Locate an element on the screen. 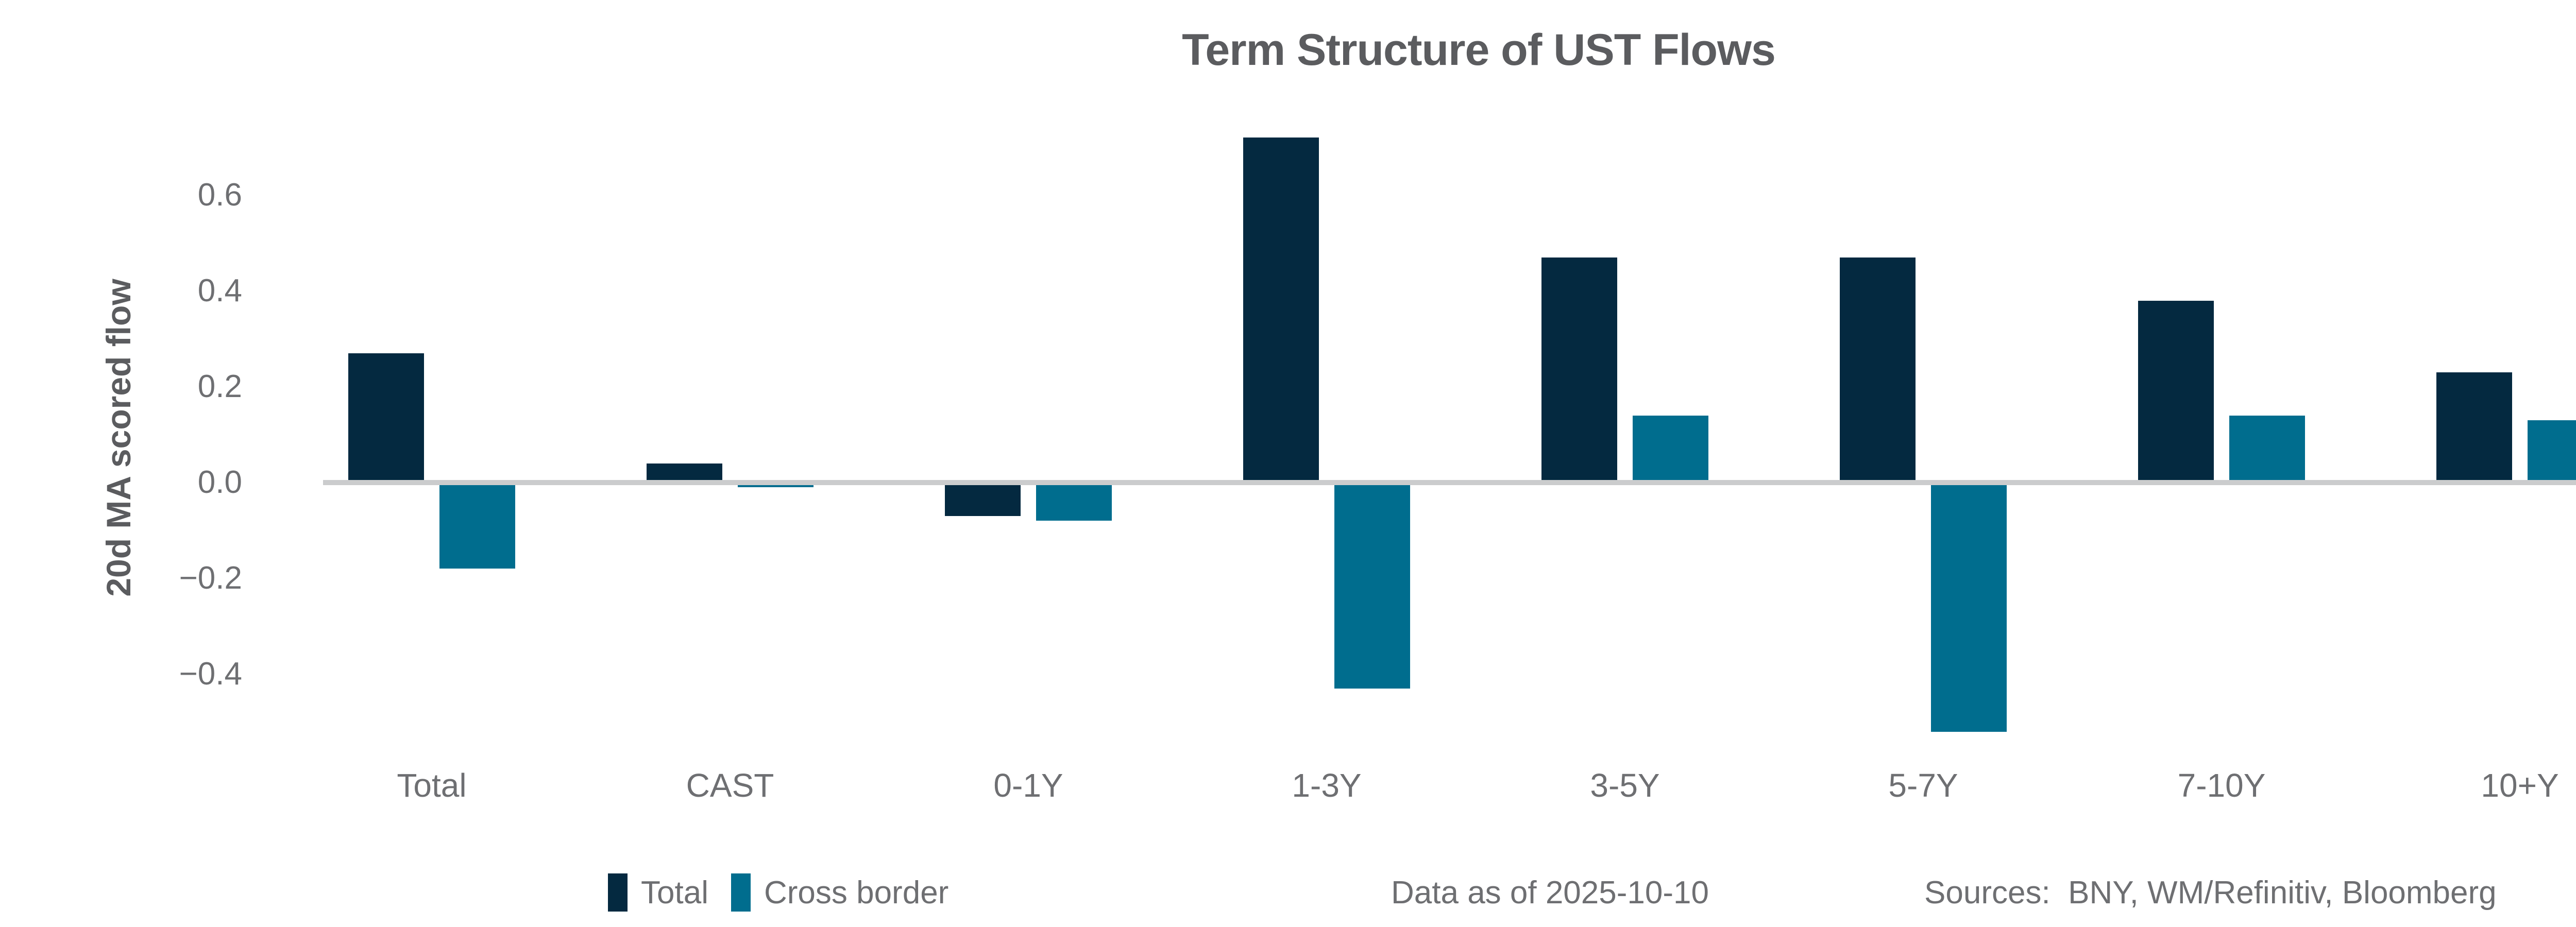 This screenshot has width=2576, height=927. data-as-of-note: Data as of 2025-10-10 is located at coordinates (1550, 892).